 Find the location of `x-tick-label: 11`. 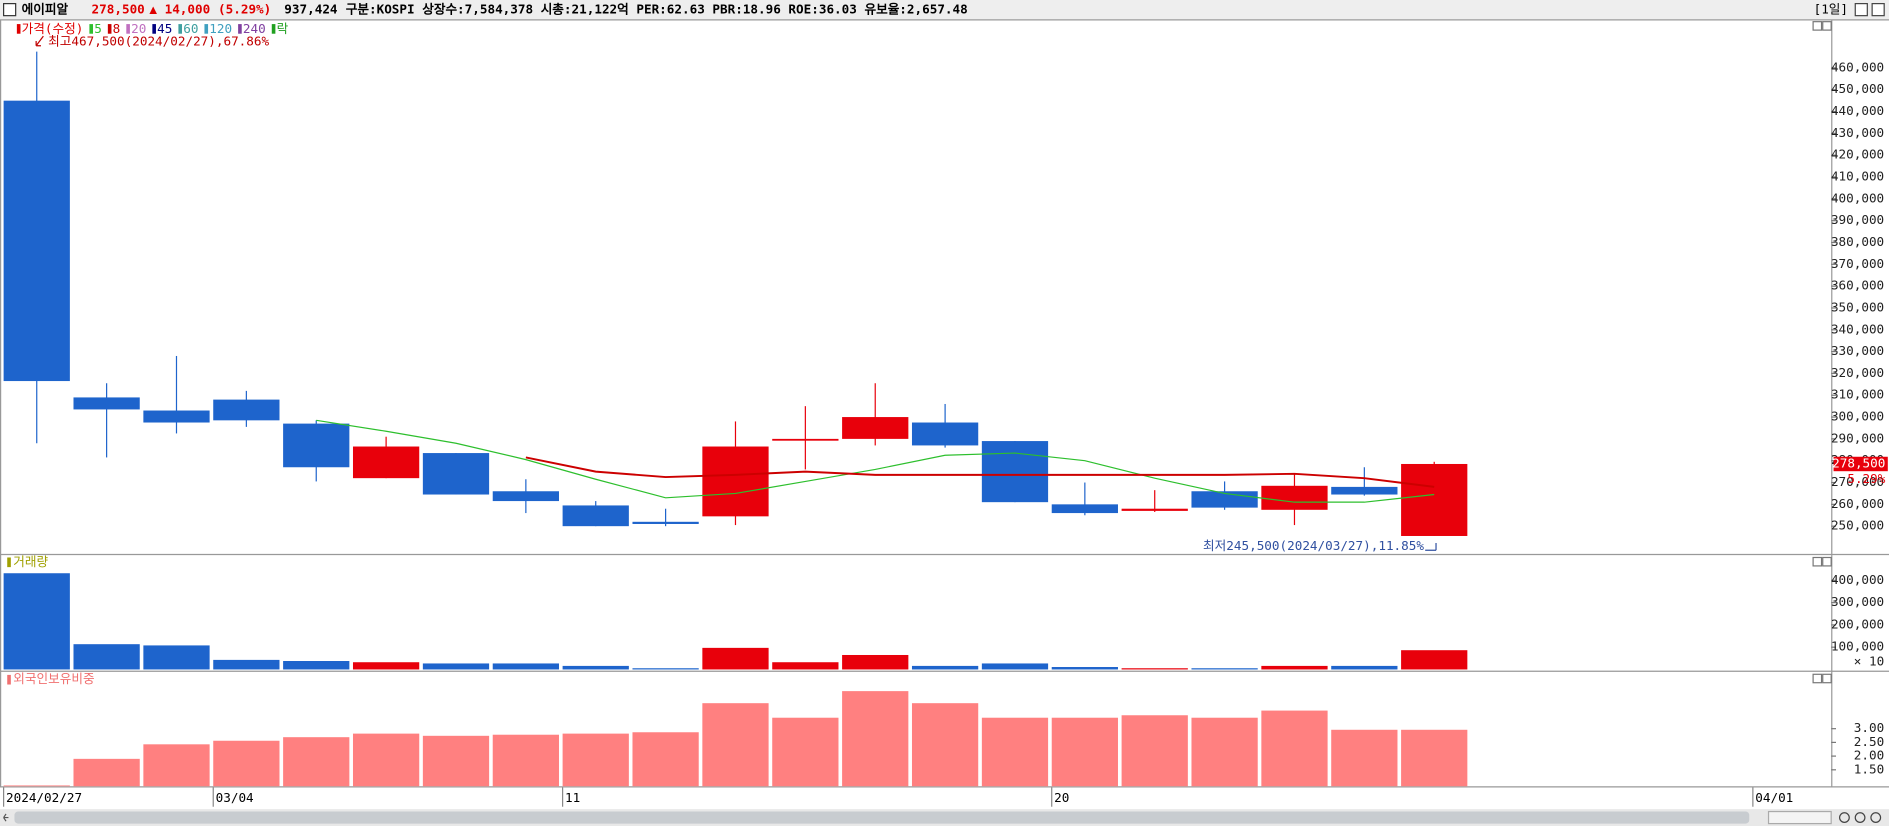

x-tick-label: 11 is located at coordinates (572, 797).